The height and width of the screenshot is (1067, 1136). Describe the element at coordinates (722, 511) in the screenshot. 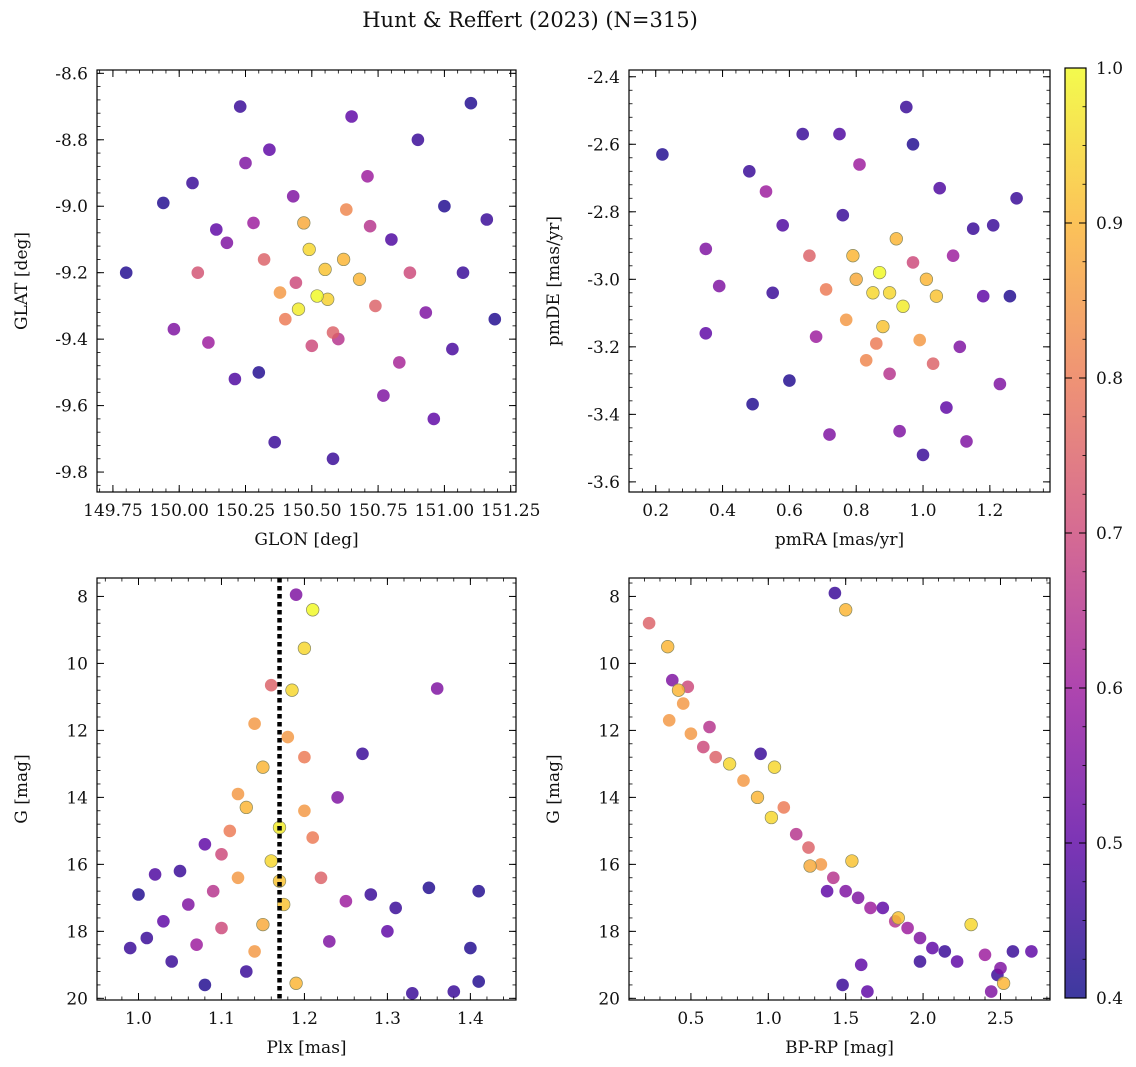

I see `x-tick-label: 0.4` at that location.